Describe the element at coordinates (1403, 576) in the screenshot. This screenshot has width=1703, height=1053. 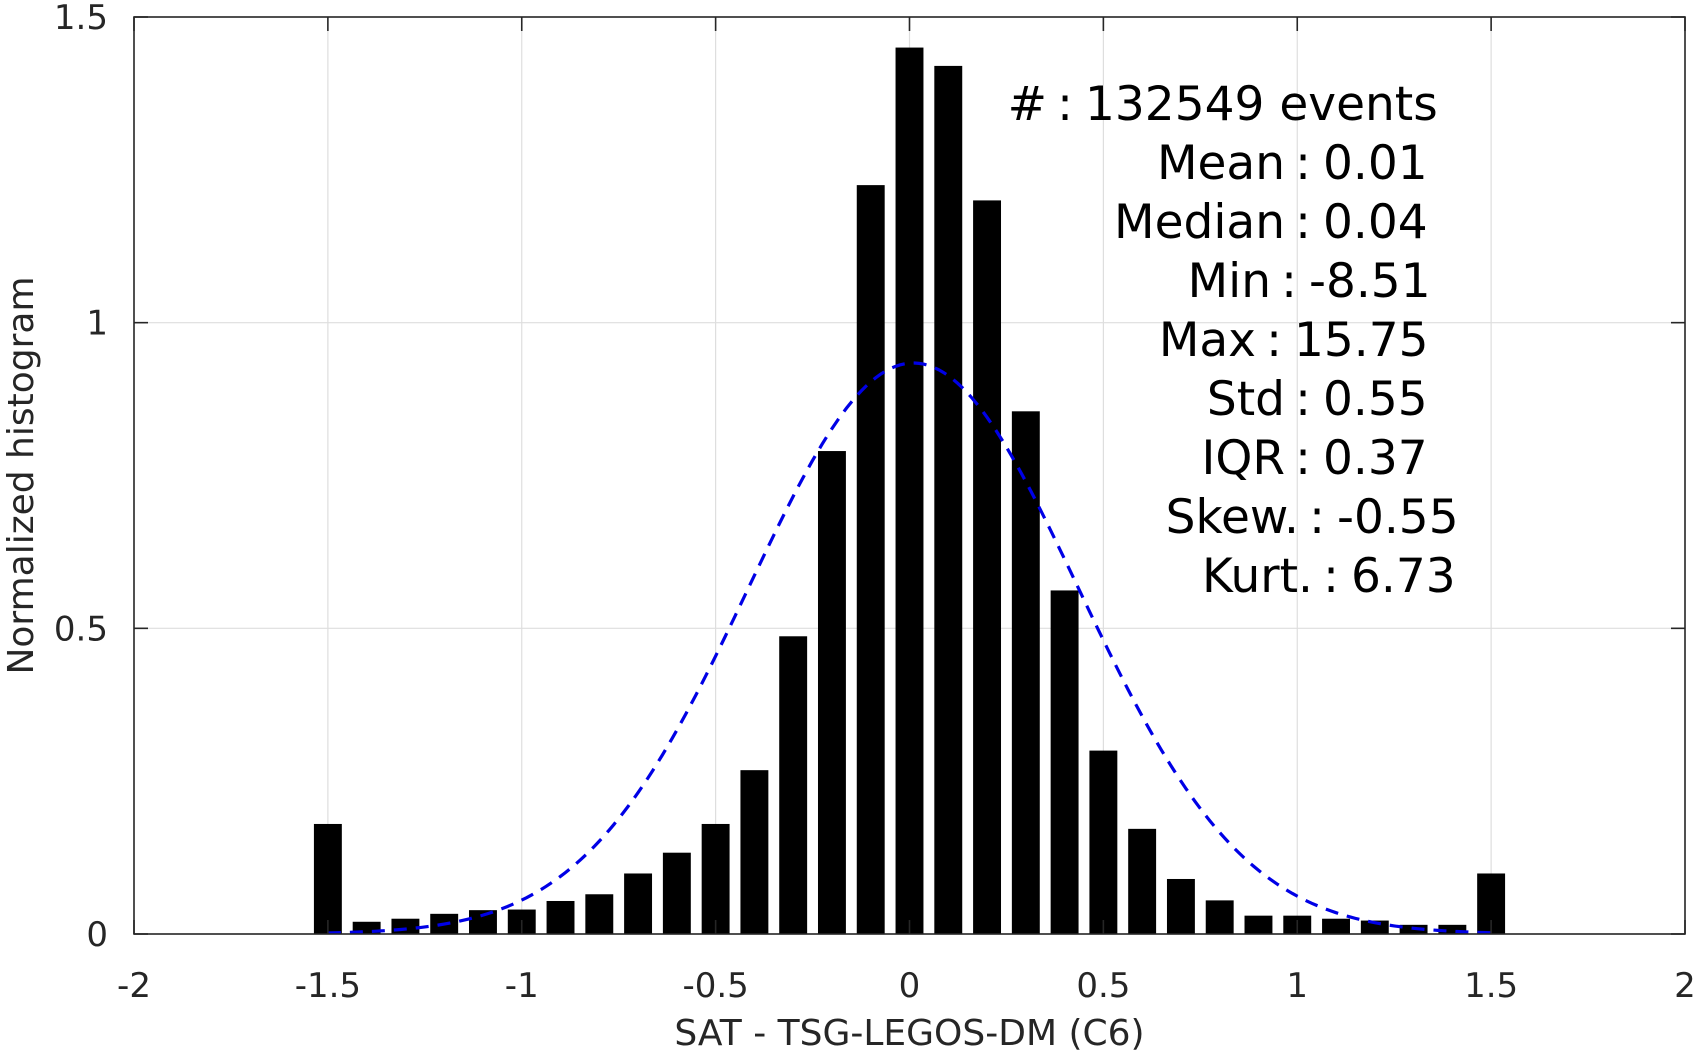
I see `stat-value: 6.73` at that location.